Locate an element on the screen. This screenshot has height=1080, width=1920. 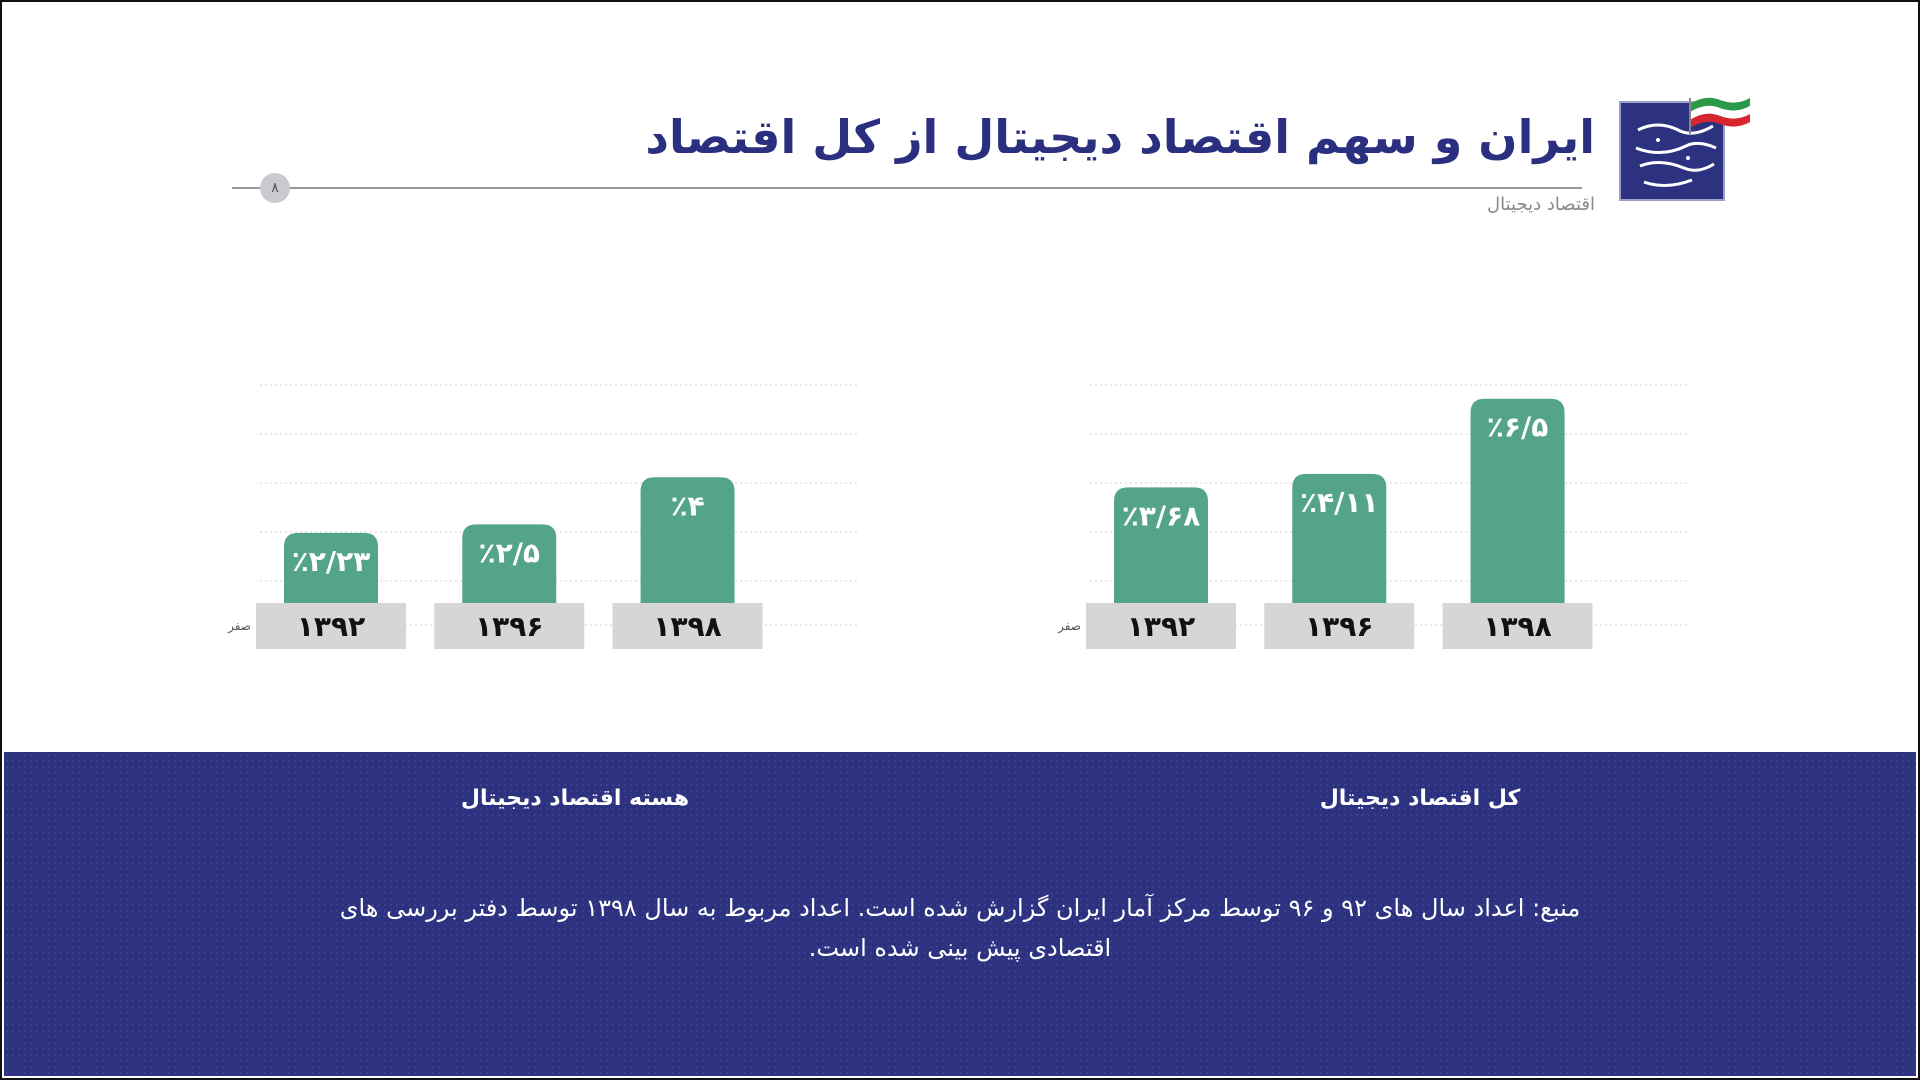
bar-value-label: ٪۶/۵ is located at coordinates (1518, 427).